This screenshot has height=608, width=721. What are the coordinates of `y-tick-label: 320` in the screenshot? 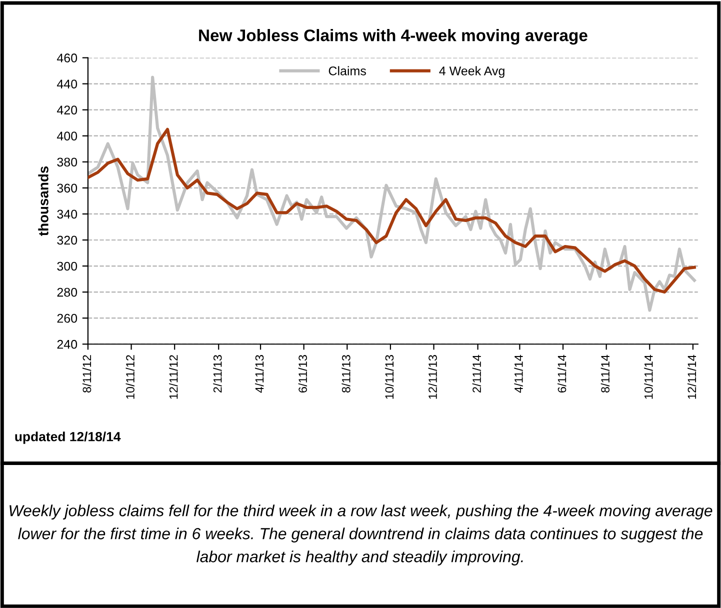 It's located at (67, 240).